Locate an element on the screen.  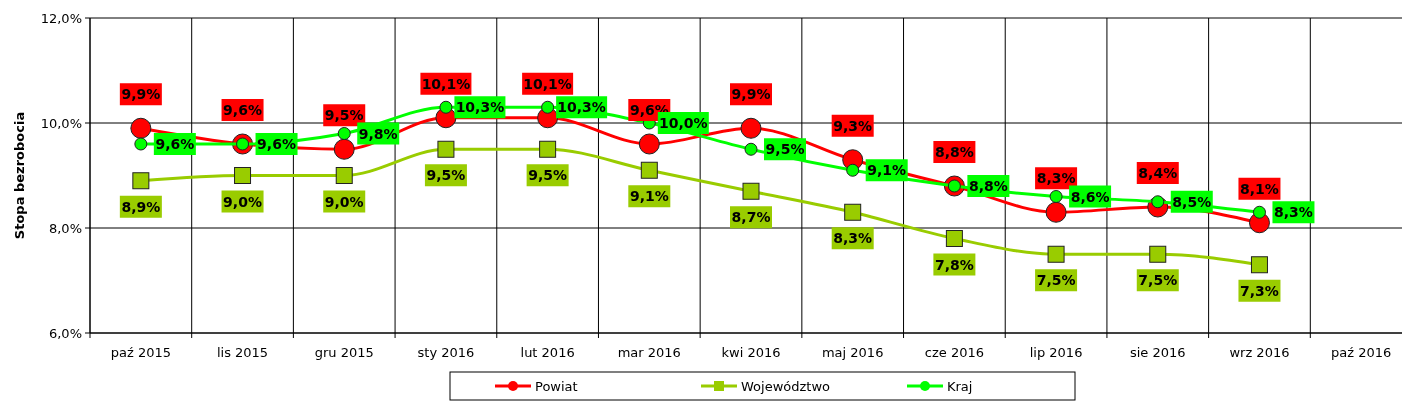
x-tick-label: gru 2015 is located at coordinates (344, 352).